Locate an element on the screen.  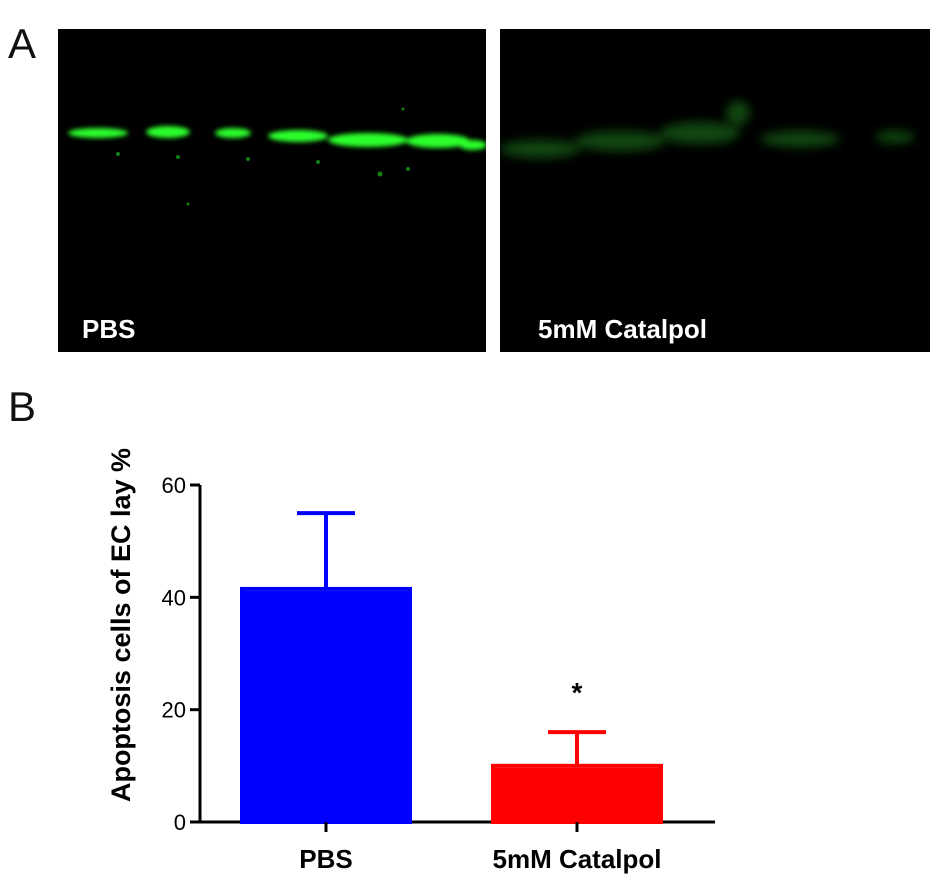
micrograph-label-pbs: PBS is located at coordinates (109, 329).